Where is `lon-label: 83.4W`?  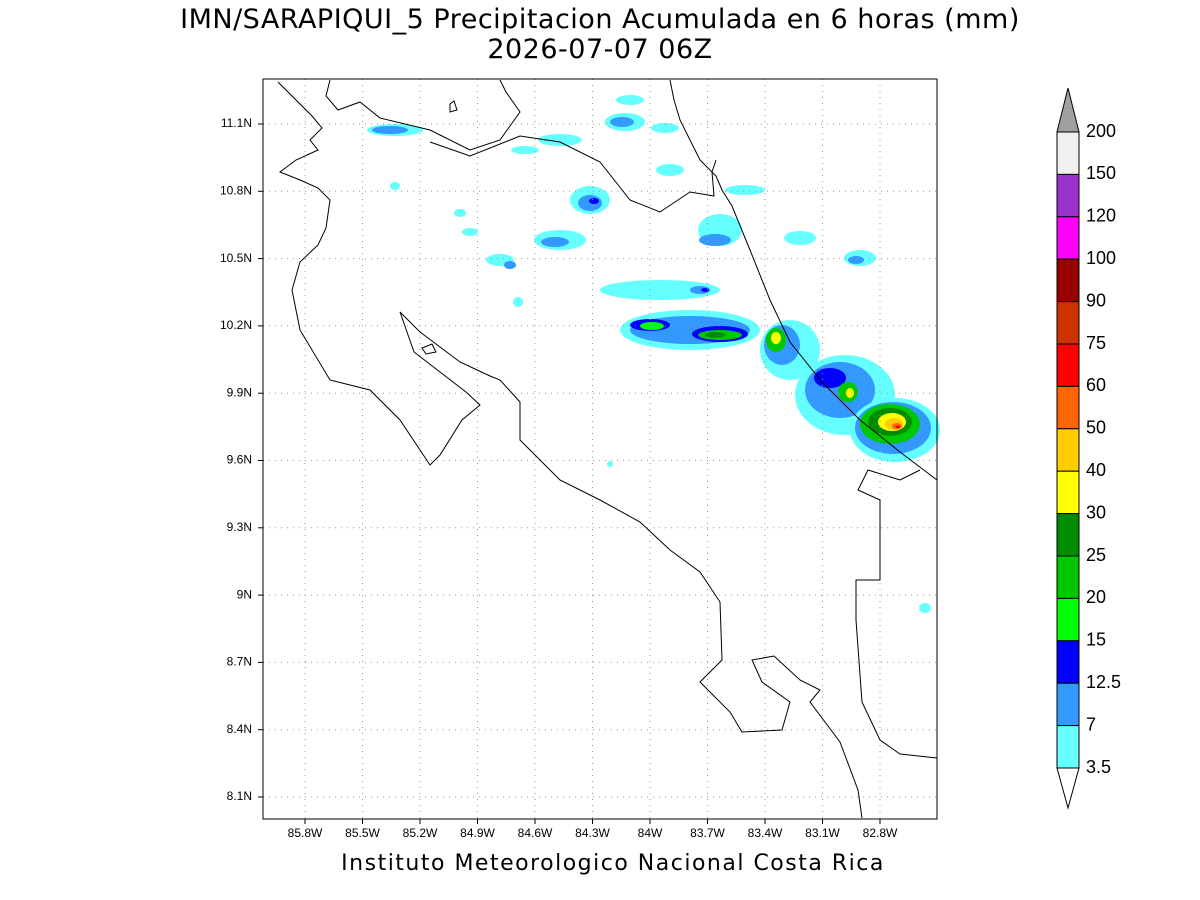
lon-label: 83.4W is located at coordinates (765, 833).